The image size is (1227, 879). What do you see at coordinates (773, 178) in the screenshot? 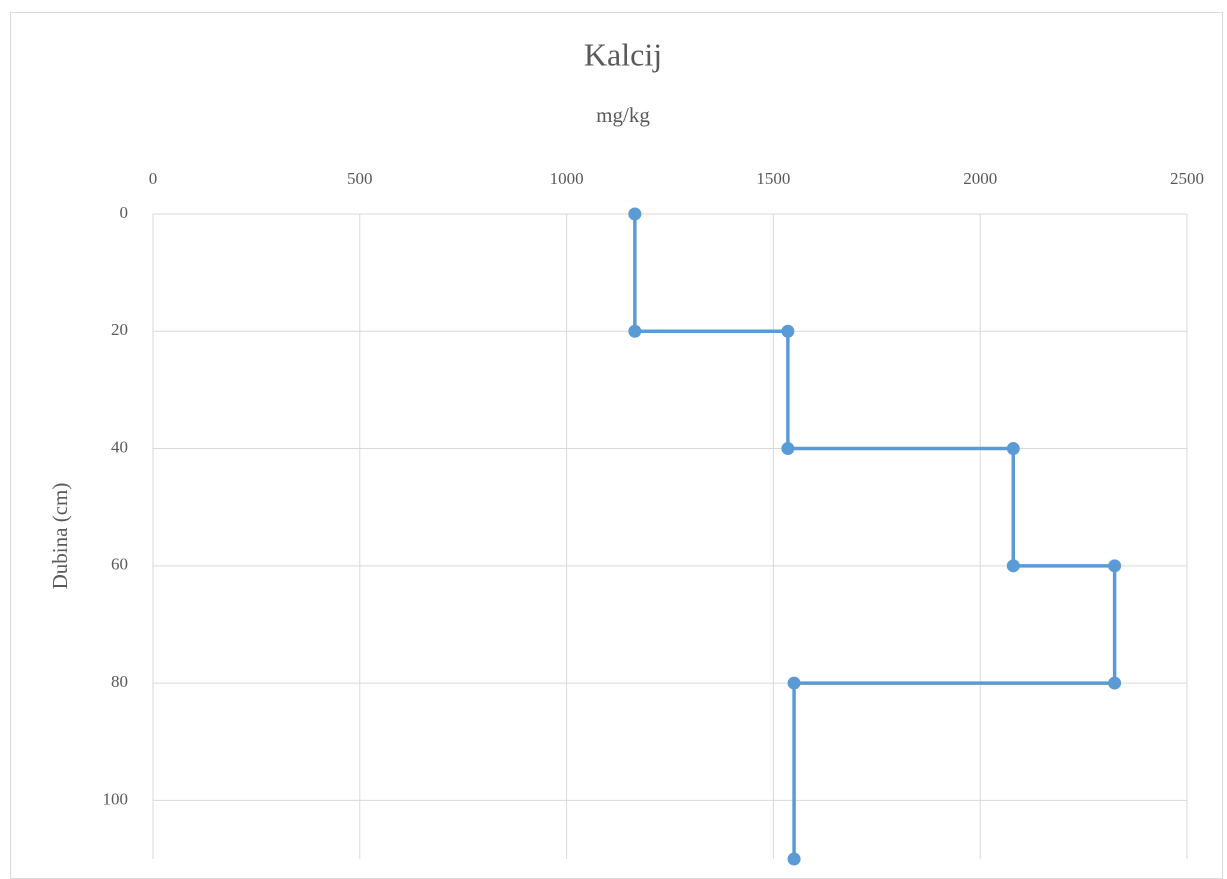
I see `x-tick-label: 1500` at bounding box center [773, 178].